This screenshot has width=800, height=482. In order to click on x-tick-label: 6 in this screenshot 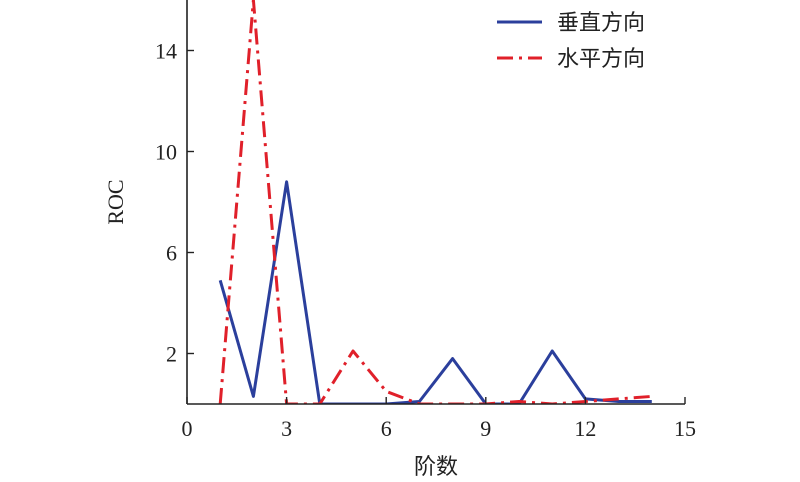, I will do `click(386, 428)`.